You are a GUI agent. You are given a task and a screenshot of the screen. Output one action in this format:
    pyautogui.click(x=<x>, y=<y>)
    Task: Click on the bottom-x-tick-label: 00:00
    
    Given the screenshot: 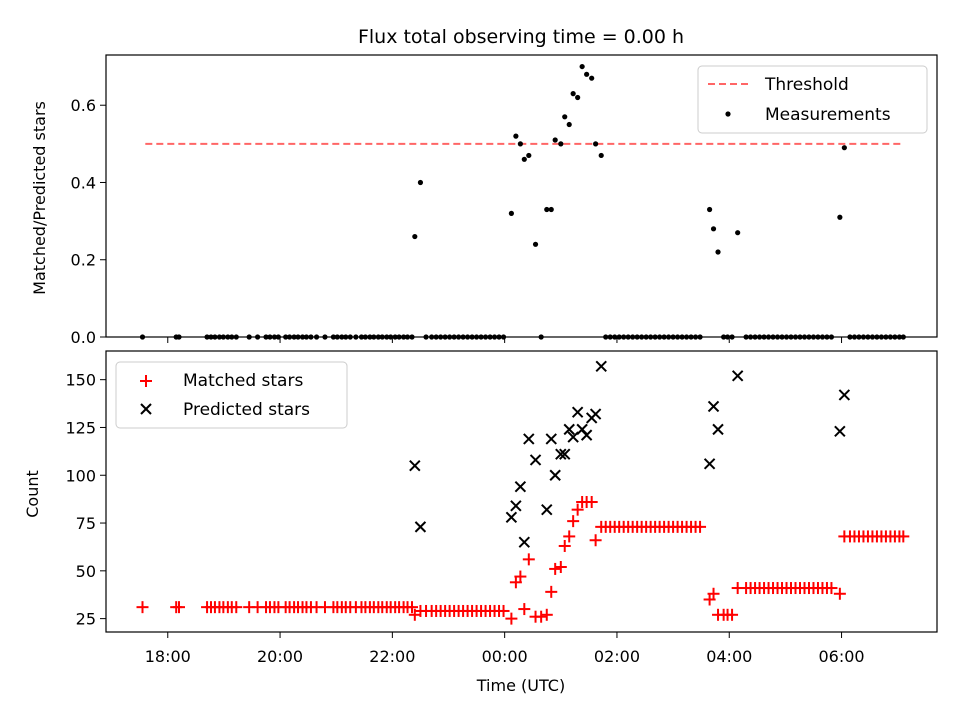 What is the action you would take?
    pyautogui.click(x=505, y=656)
    